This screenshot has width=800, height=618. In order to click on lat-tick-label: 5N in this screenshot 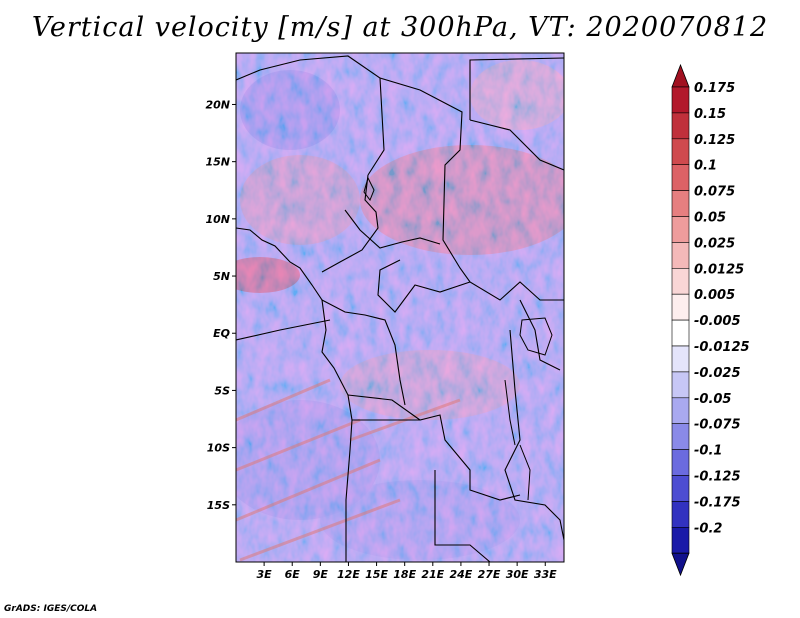, I will do `click(221, 276)`.